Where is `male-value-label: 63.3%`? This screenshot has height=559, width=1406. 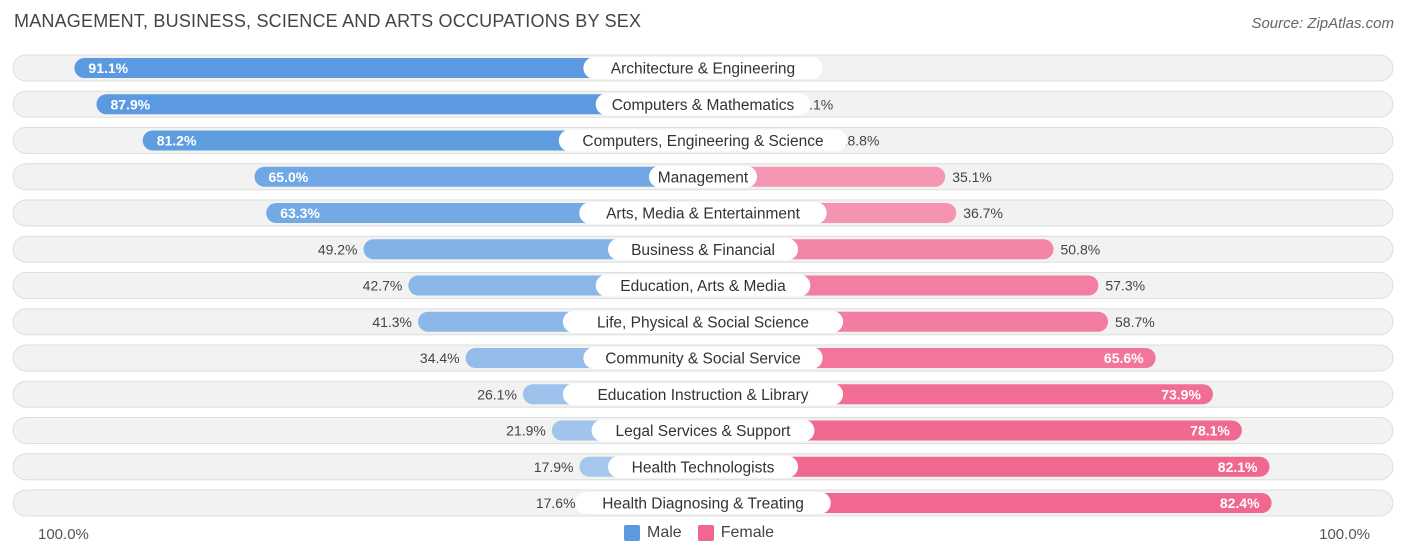
male-value-label: 63.3% is located at coordinates (300, 213).